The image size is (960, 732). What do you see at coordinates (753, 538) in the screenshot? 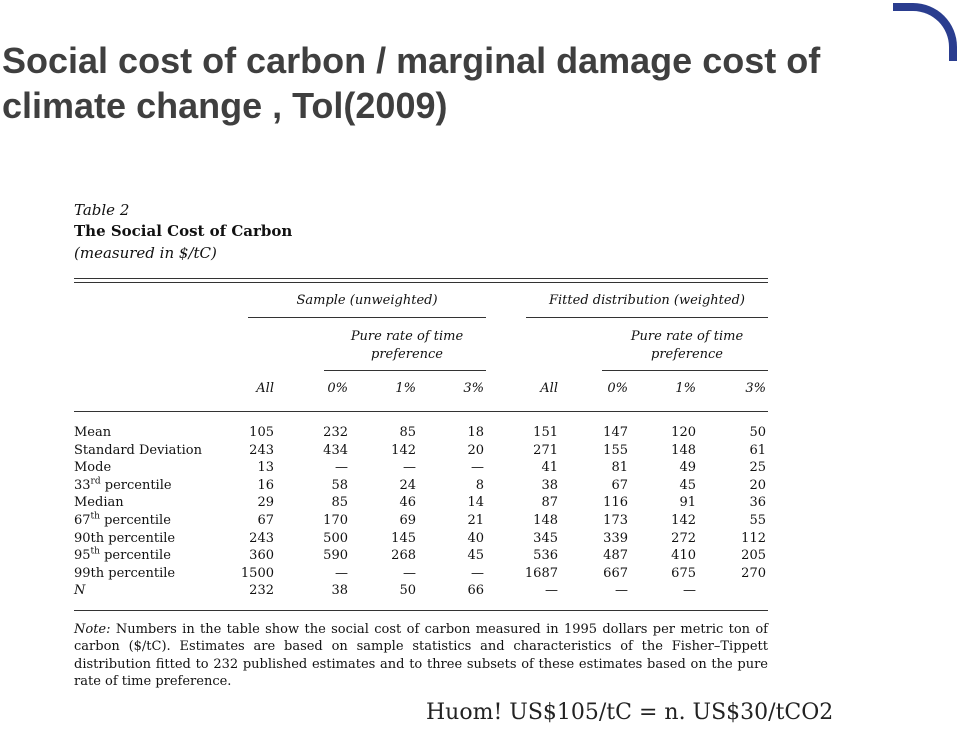
I see `table-cell: 112` at bounding box center [753, 538].